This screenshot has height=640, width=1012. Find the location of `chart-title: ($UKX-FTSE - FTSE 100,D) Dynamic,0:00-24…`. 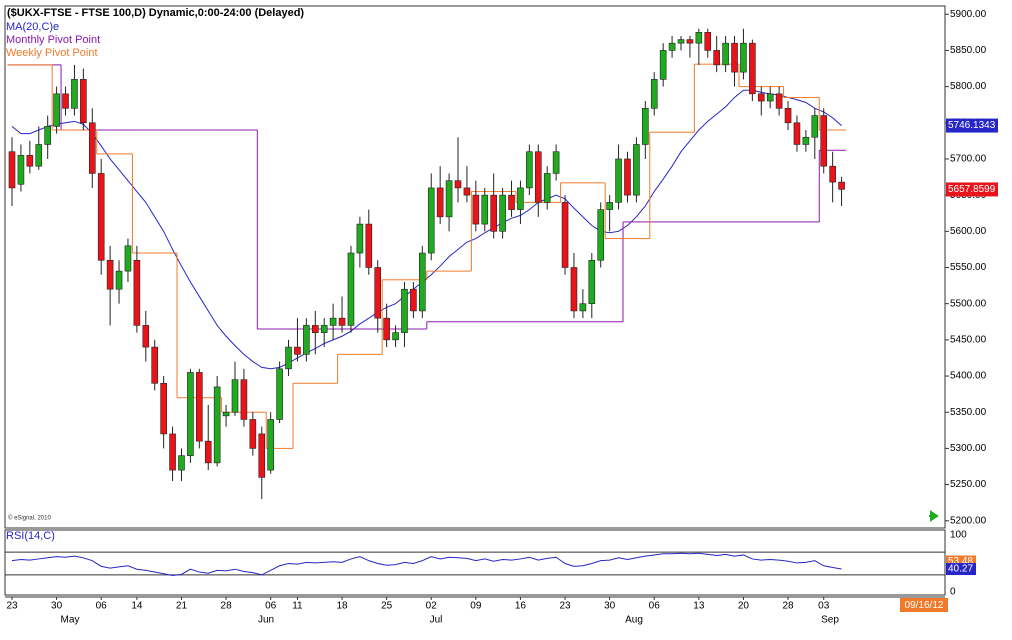

chart-title: ($UKX-FTSE - FTSE 100,D) Dynamic,0:00-24… is located at coordinates (155, 13).